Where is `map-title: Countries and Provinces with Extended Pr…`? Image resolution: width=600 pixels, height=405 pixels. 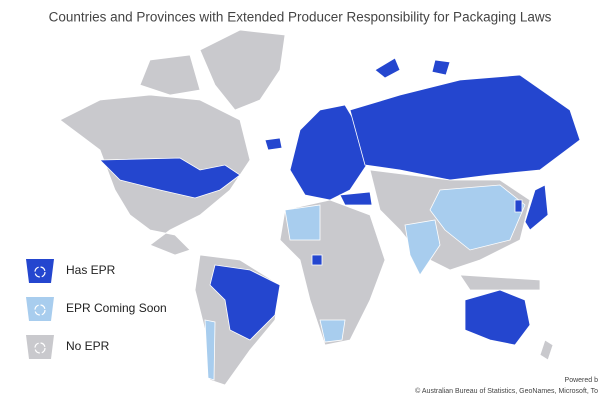 map-title: Countries and Provinces with Extended Pr… is located at coordinates (300, 17).